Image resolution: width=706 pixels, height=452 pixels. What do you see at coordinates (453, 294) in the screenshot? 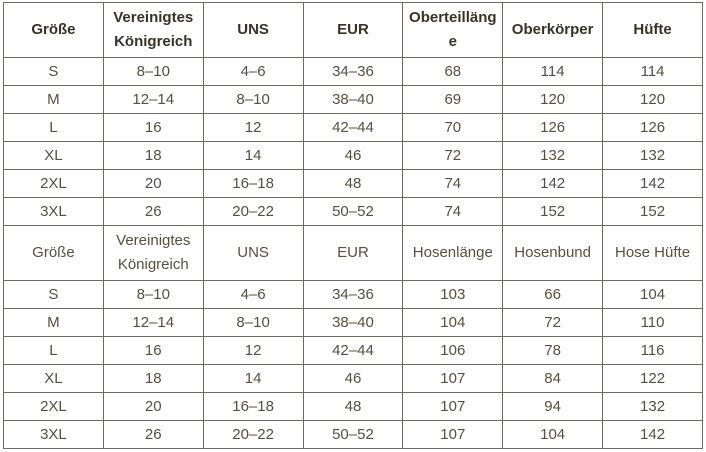
I see `table-cell: 103` at bounding box center [453, 294].